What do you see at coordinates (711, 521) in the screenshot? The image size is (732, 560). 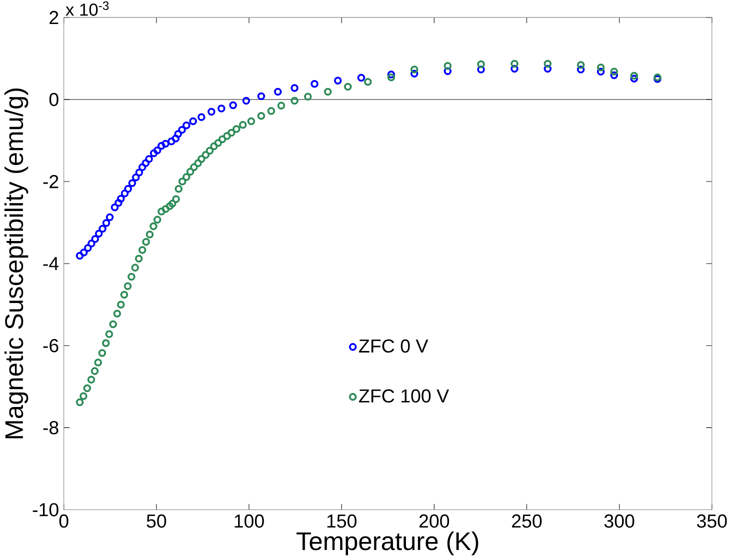 I see `x-tick-label: 350` at bounding box center [711, 521].